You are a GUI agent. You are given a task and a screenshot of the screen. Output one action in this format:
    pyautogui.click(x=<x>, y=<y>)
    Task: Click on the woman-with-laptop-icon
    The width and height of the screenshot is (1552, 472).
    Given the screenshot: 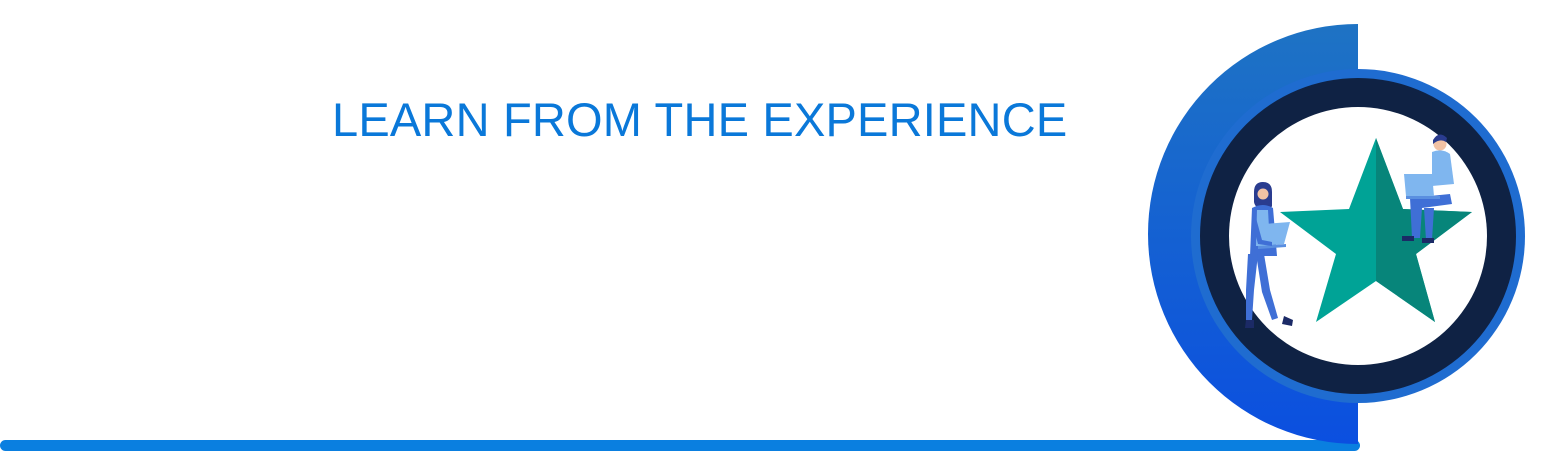 What is the action you would take?
    pyautogui.click(x=1269, y=255)
    